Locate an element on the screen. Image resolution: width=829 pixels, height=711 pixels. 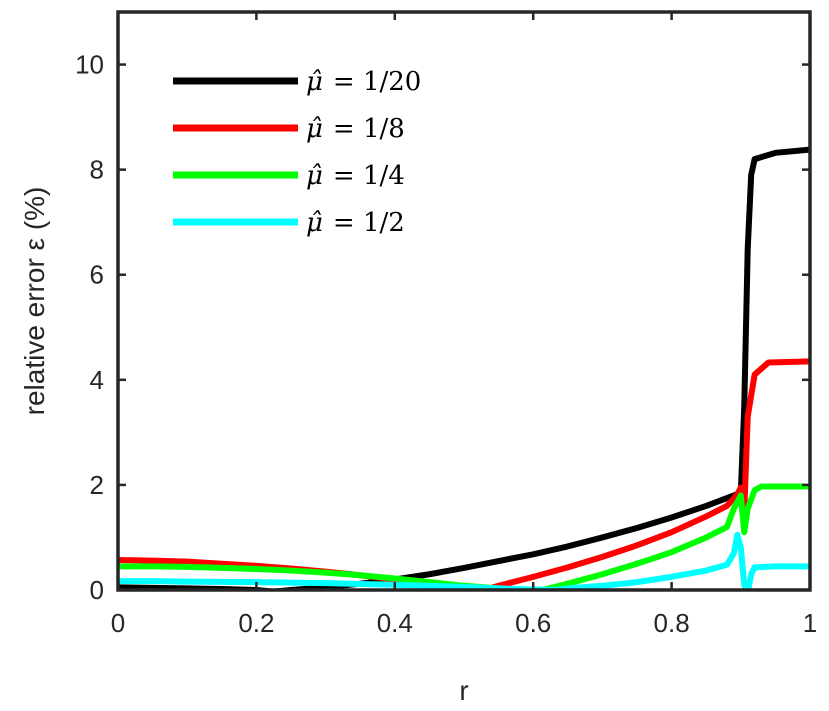
legend-value: = 1/4 is located at coordinates (369, 176).